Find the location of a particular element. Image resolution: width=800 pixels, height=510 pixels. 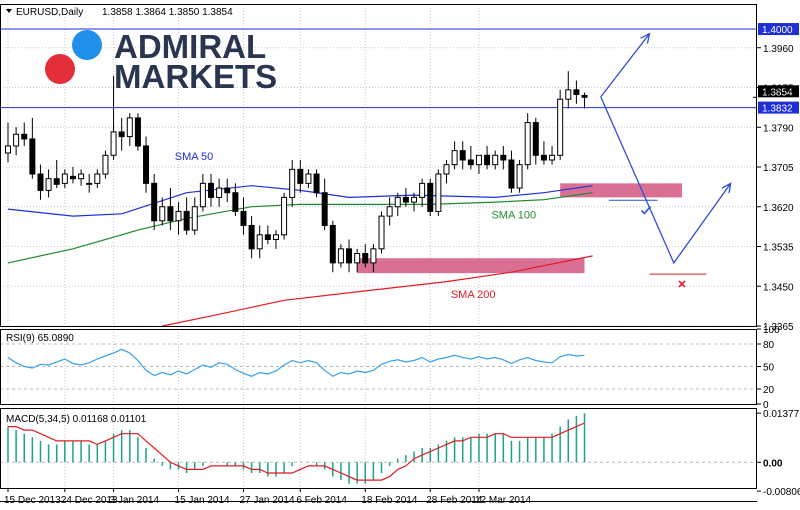

rsi-tick-label: 80 is located at coordinates (769, 345).